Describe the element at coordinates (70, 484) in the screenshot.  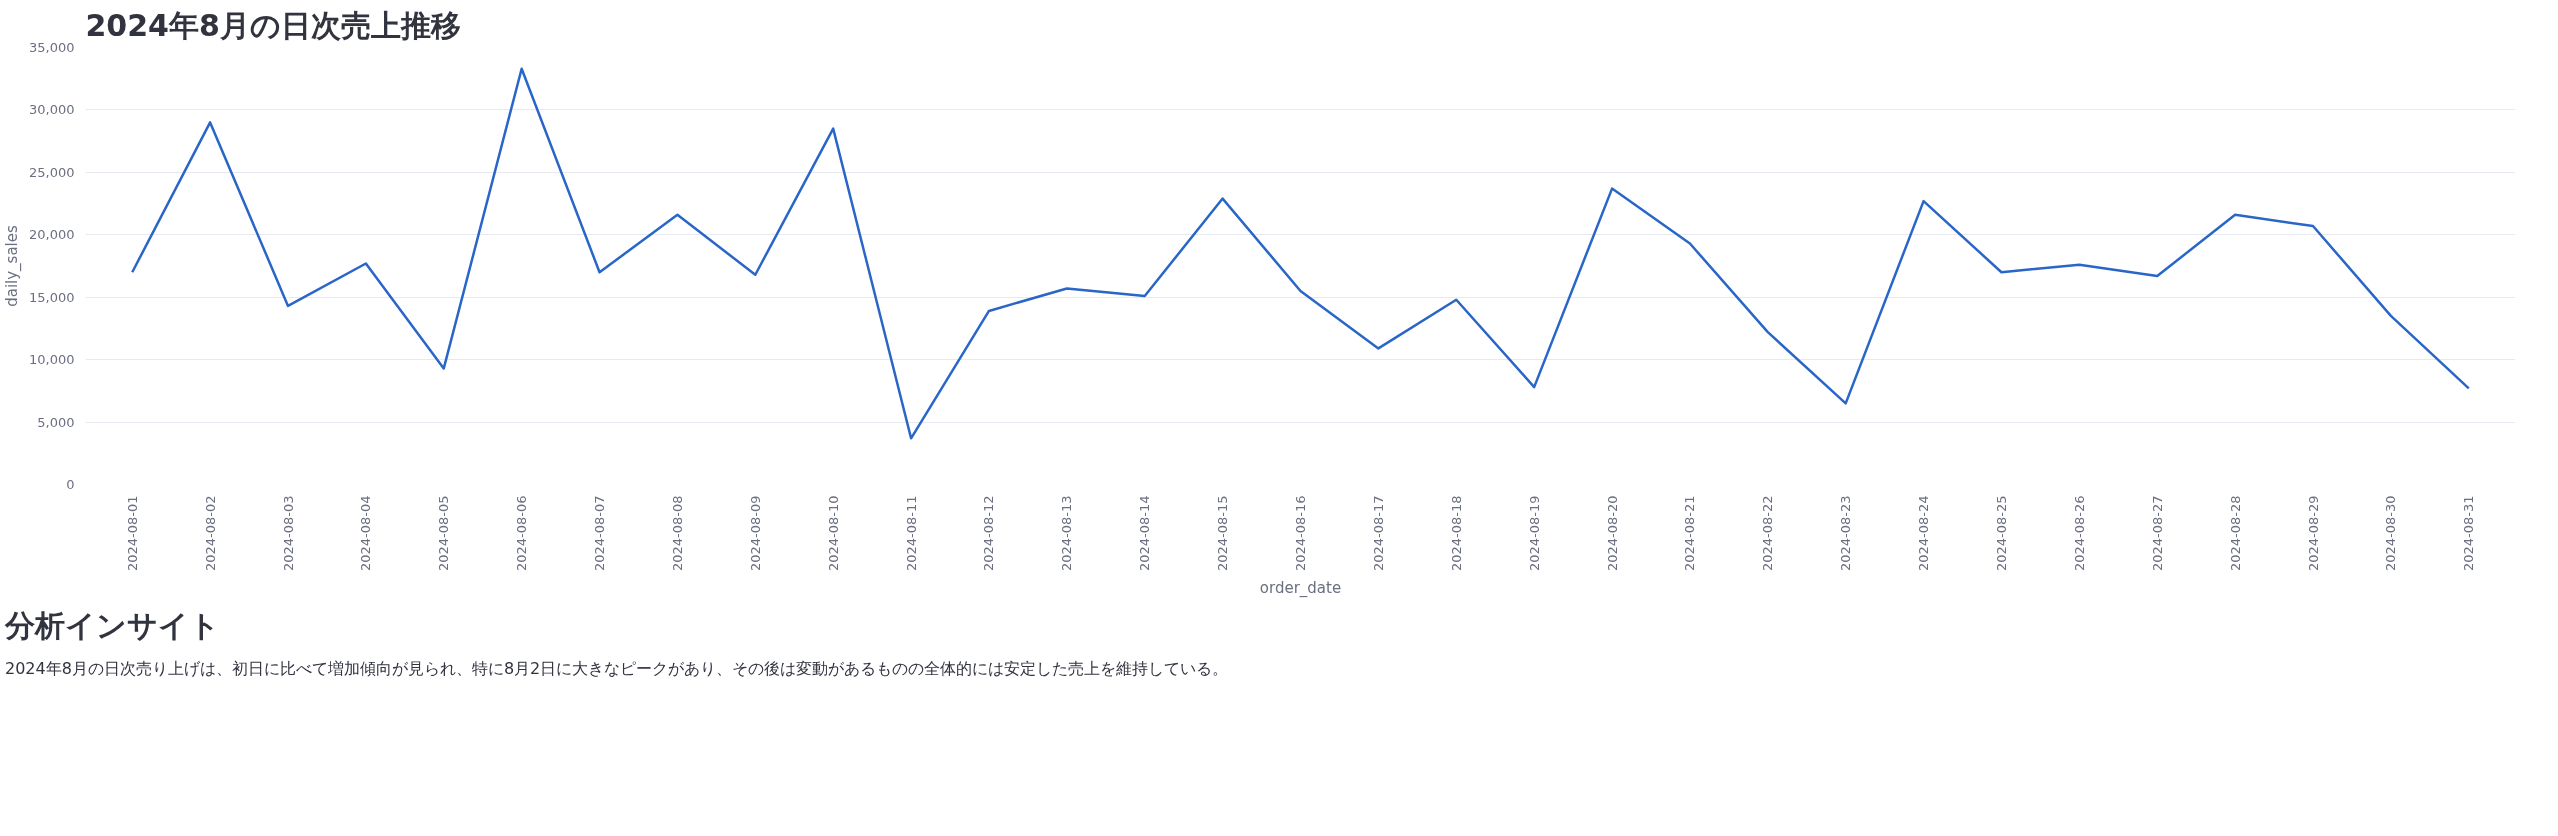
I see `y-tick-label: 0` at that location.